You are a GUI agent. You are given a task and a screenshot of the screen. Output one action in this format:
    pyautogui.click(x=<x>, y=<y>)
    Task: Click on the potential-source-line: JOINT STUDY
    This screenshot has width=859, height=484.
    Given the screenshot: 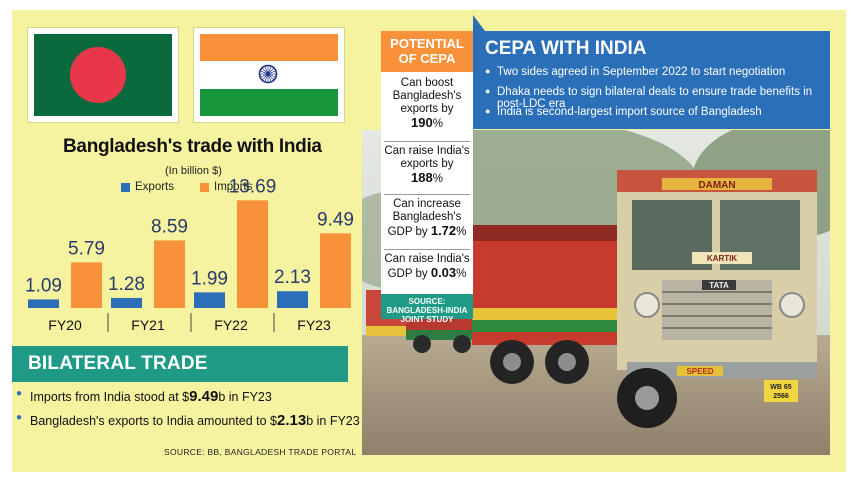 What is the action you would take?
    pyautogui.click(x=427, y=319)
    